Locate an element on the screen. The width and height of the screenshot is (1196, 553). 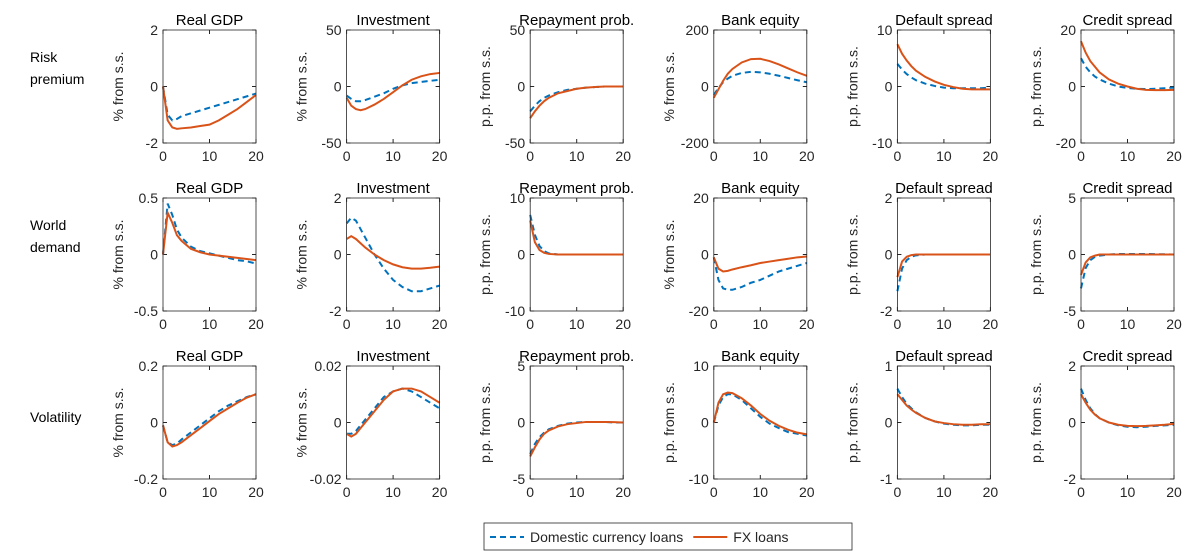
legend-label: FX loans is located at coordinates (760, 537).